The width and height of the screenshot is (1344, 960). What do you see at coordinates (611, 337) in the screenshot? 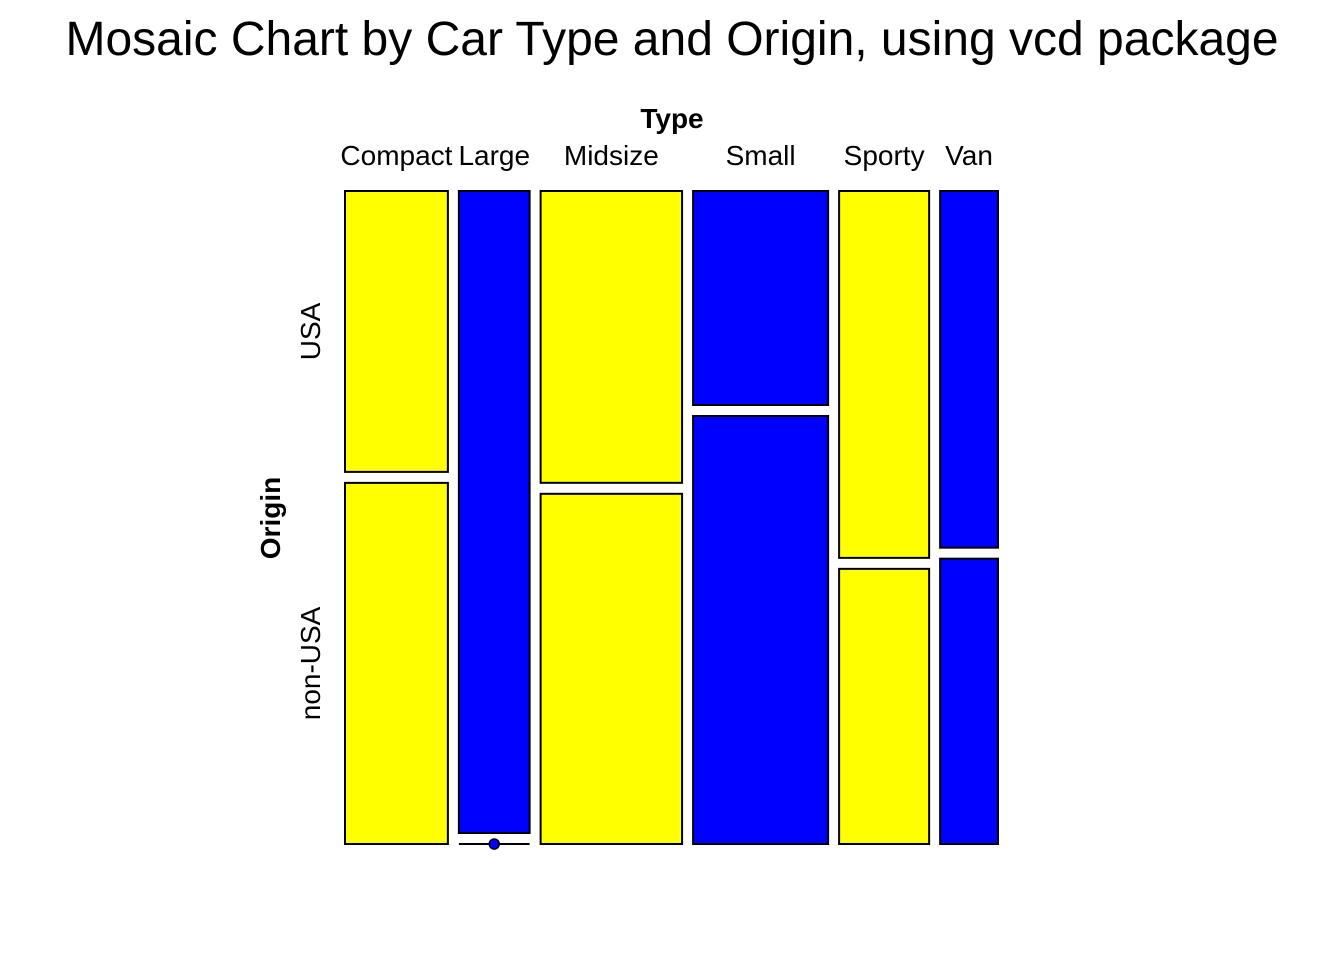
I see `cell-midsize-usa` at bounding box center [611, 337].